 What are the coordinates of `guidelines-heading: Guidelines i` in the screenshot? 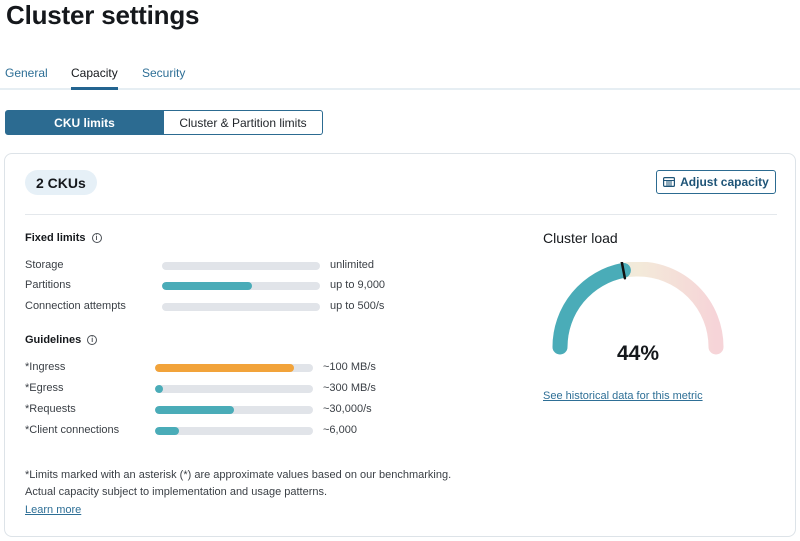 It's located at (61, 340).